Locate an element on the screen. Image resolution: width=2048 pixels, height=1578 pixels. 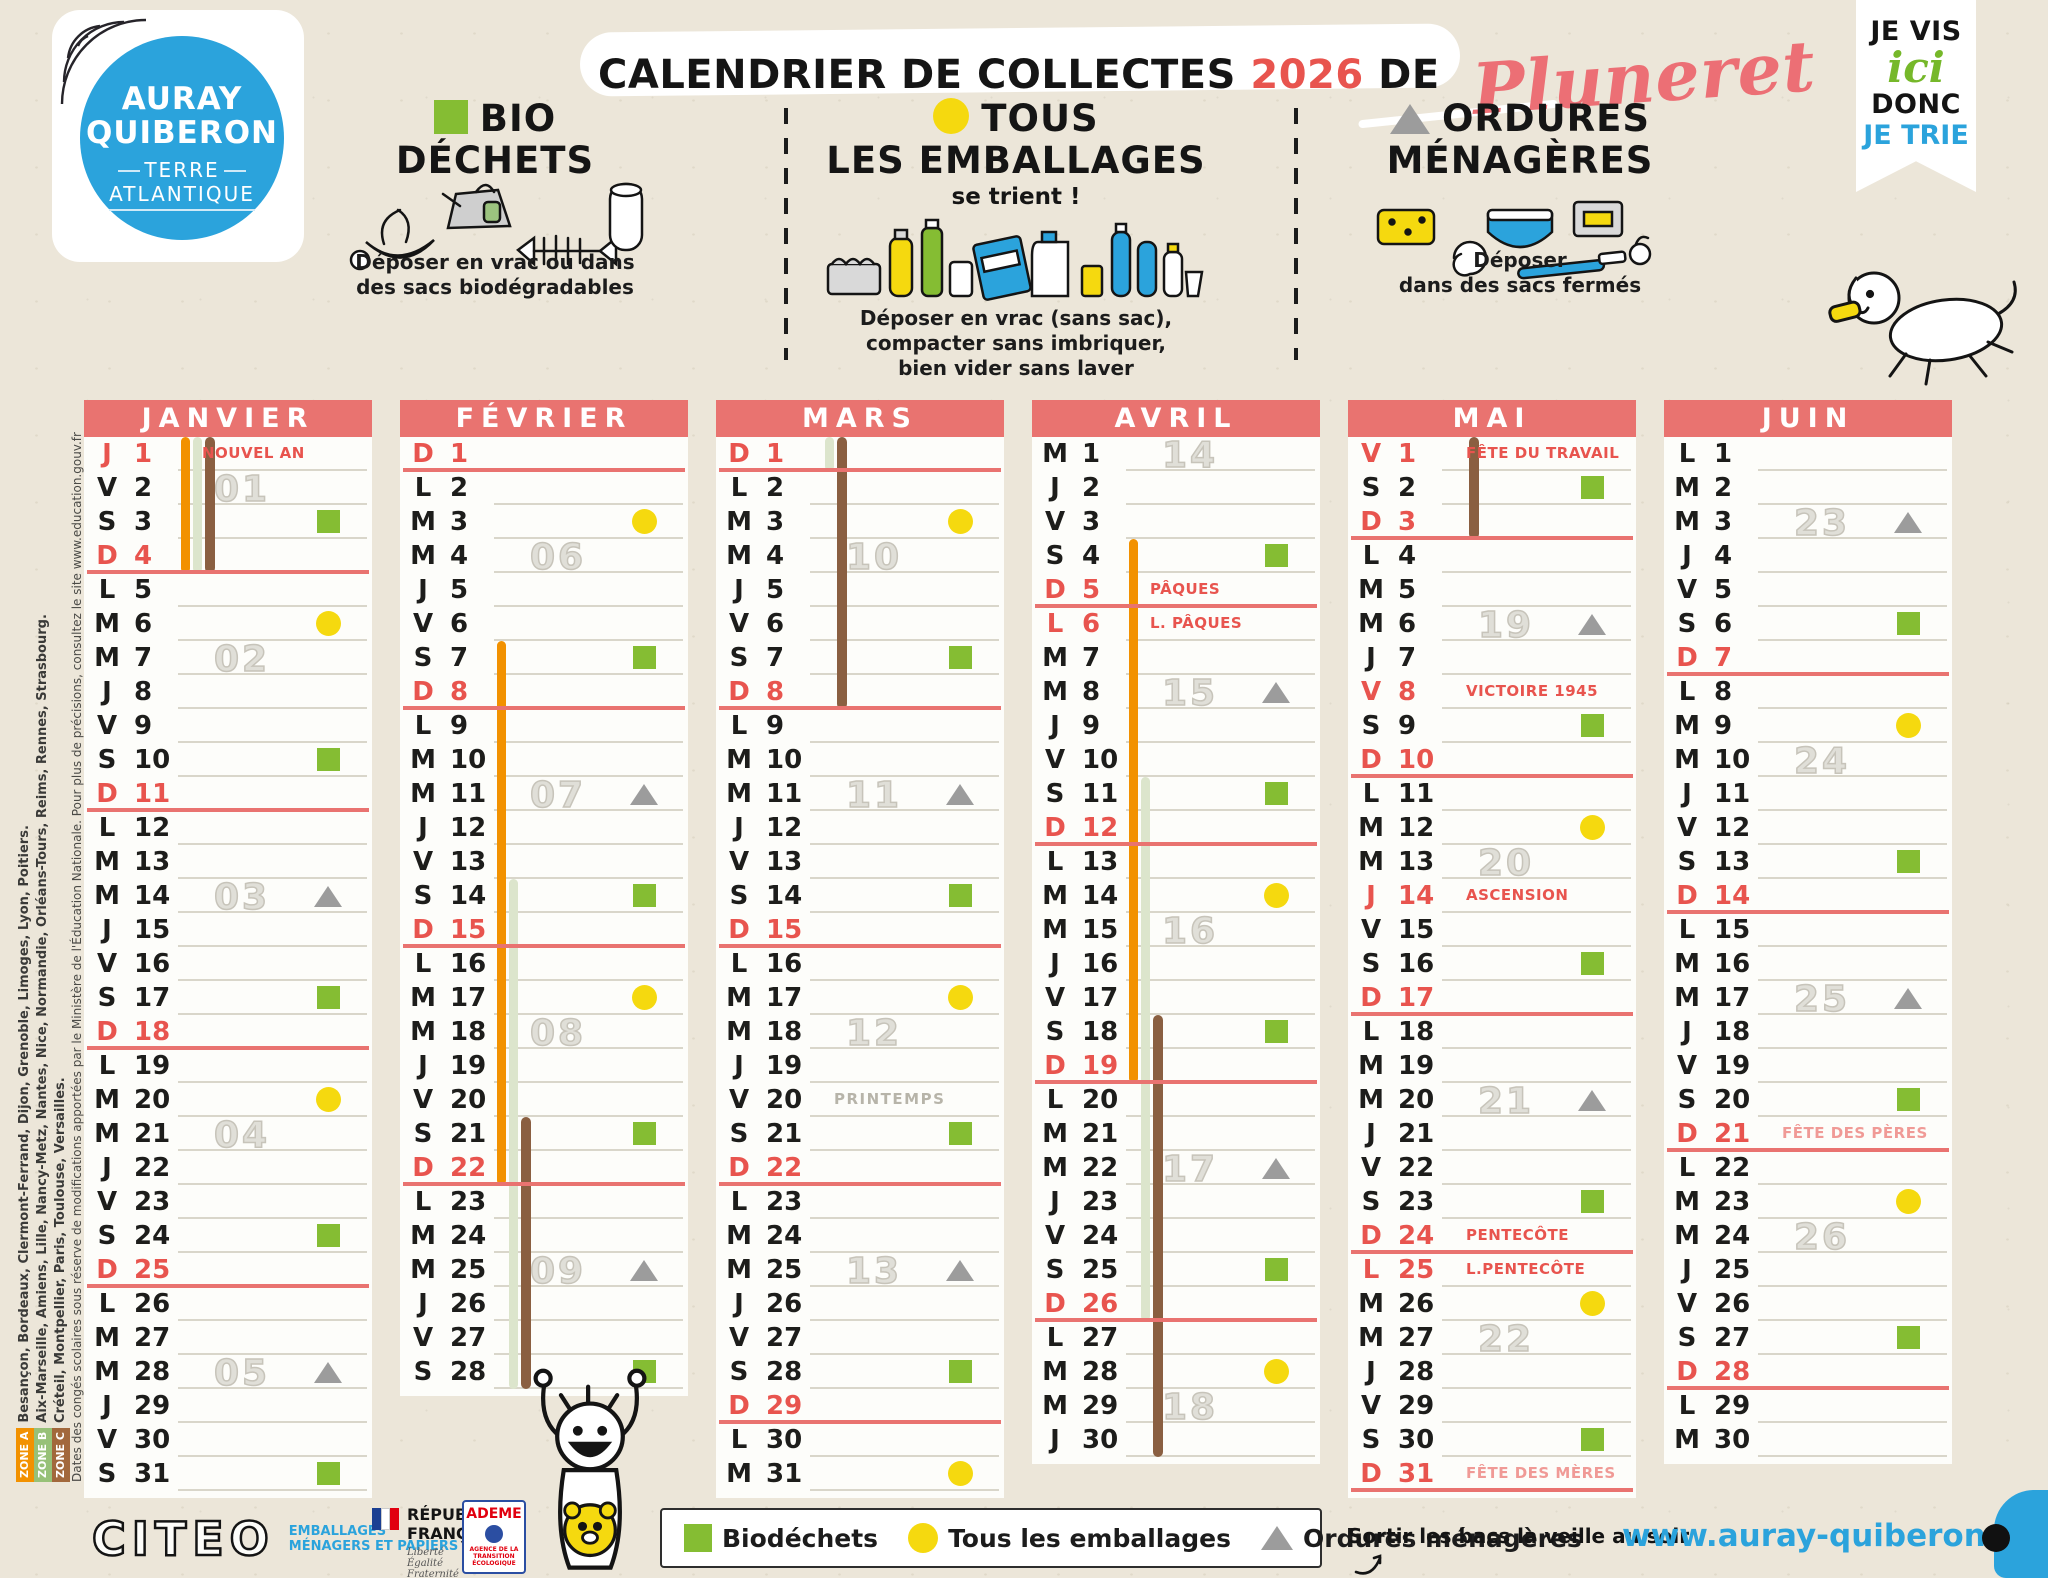
day-number: 16 is located at coordinates (468, 964).